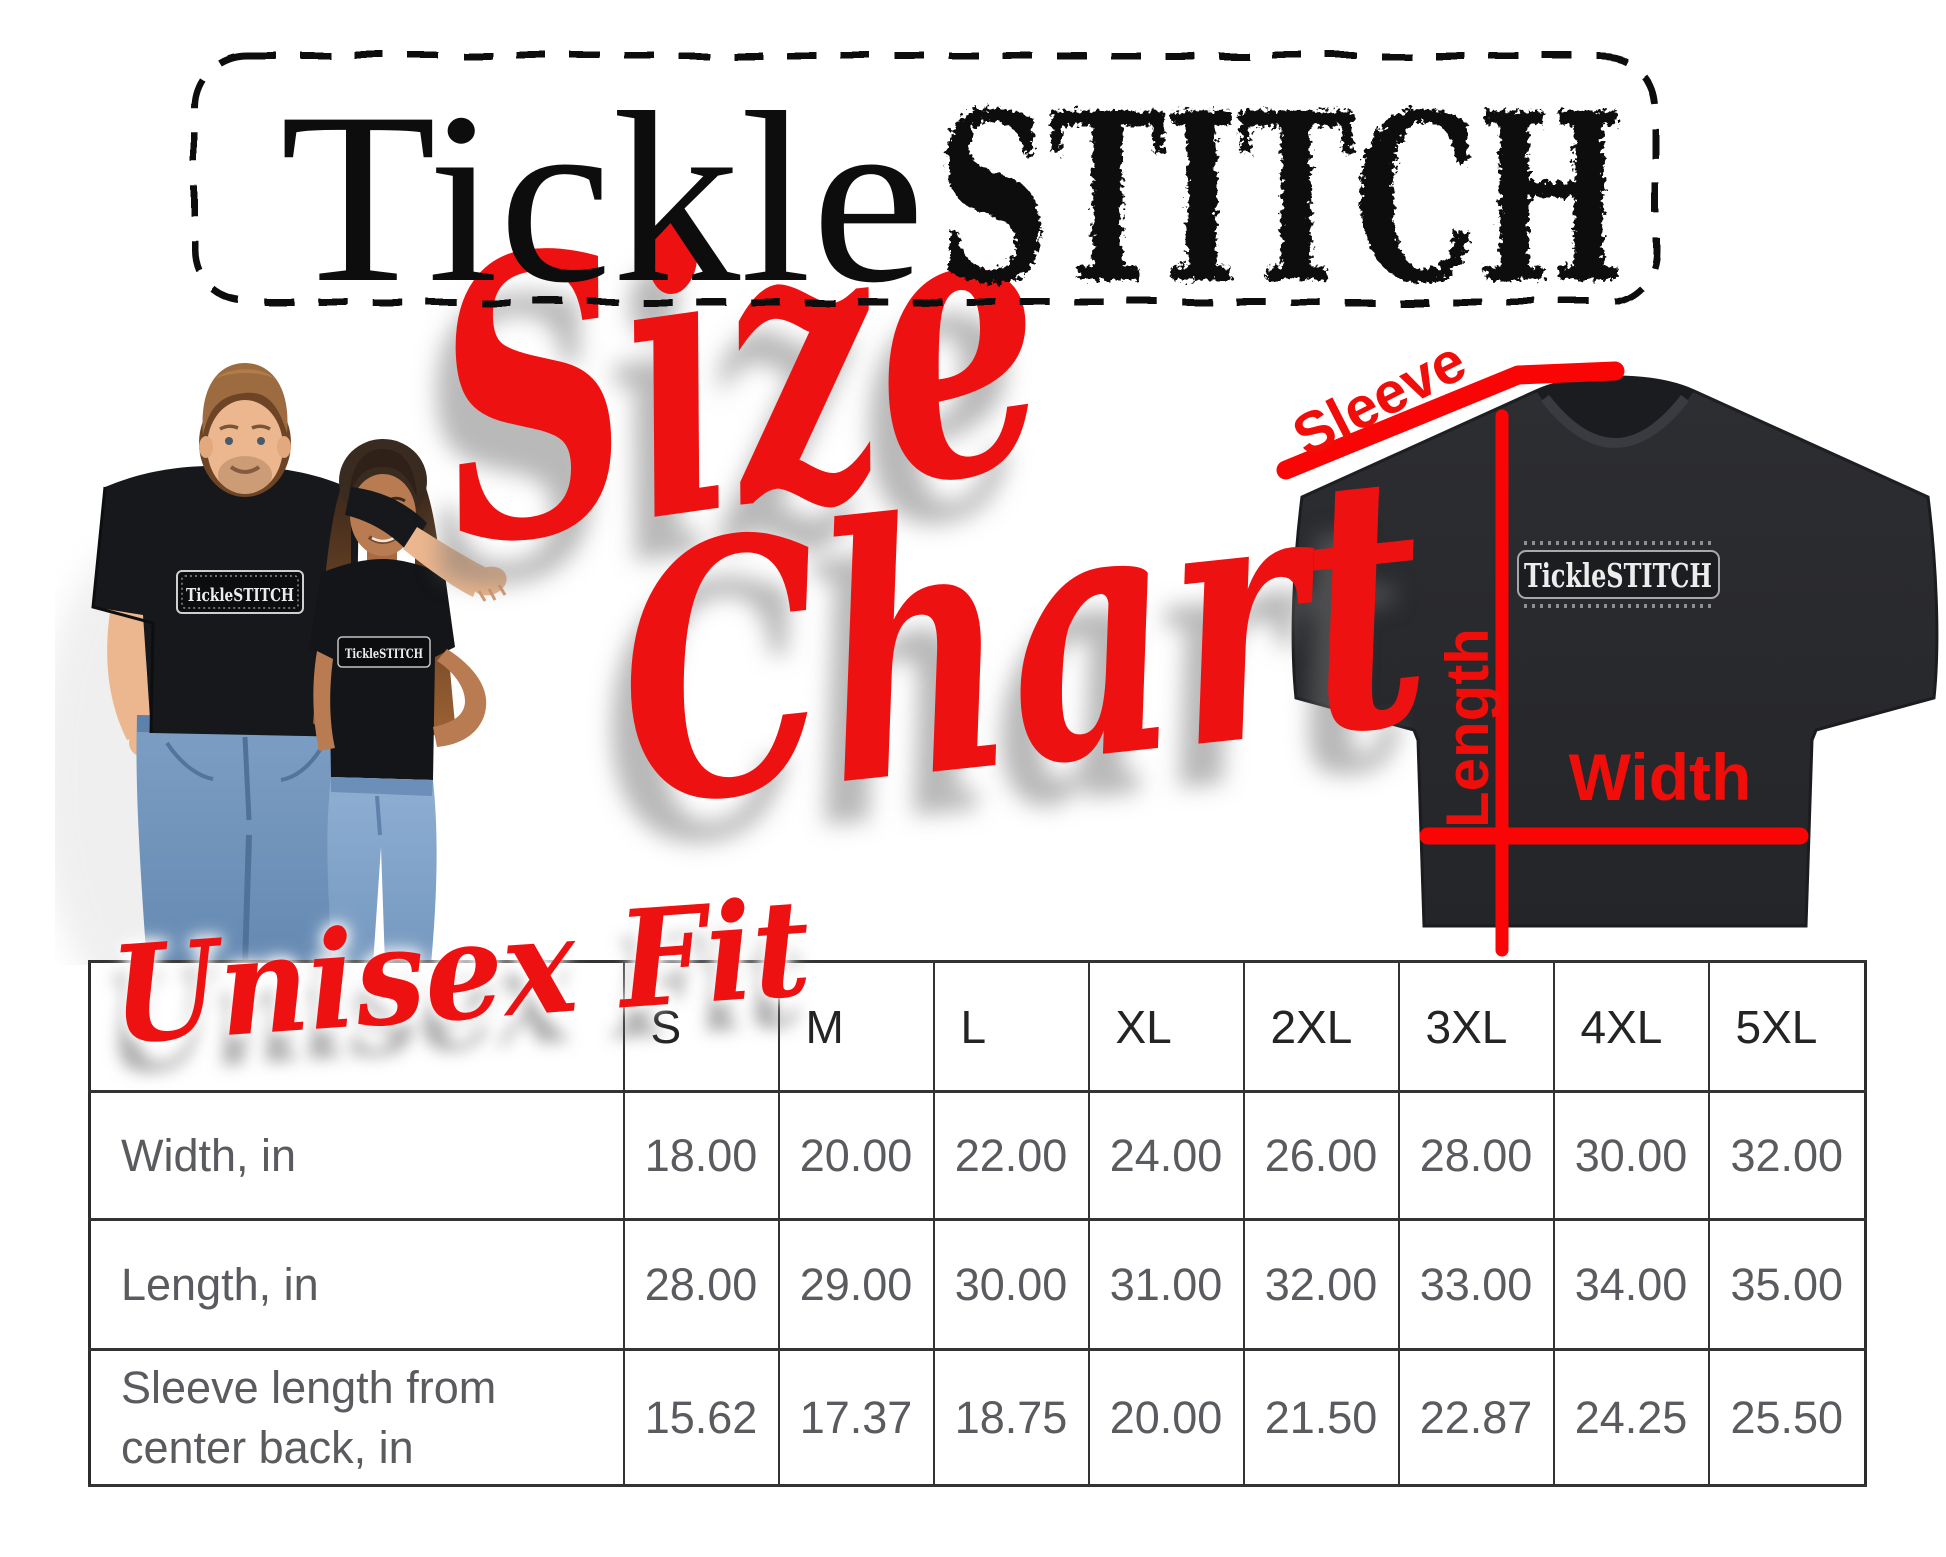  What do you see at coordinates (1631, 1417) in the screenshot?
I see `sleeve-value-4xl: 24.25` at bounding box center [1631, 1417].